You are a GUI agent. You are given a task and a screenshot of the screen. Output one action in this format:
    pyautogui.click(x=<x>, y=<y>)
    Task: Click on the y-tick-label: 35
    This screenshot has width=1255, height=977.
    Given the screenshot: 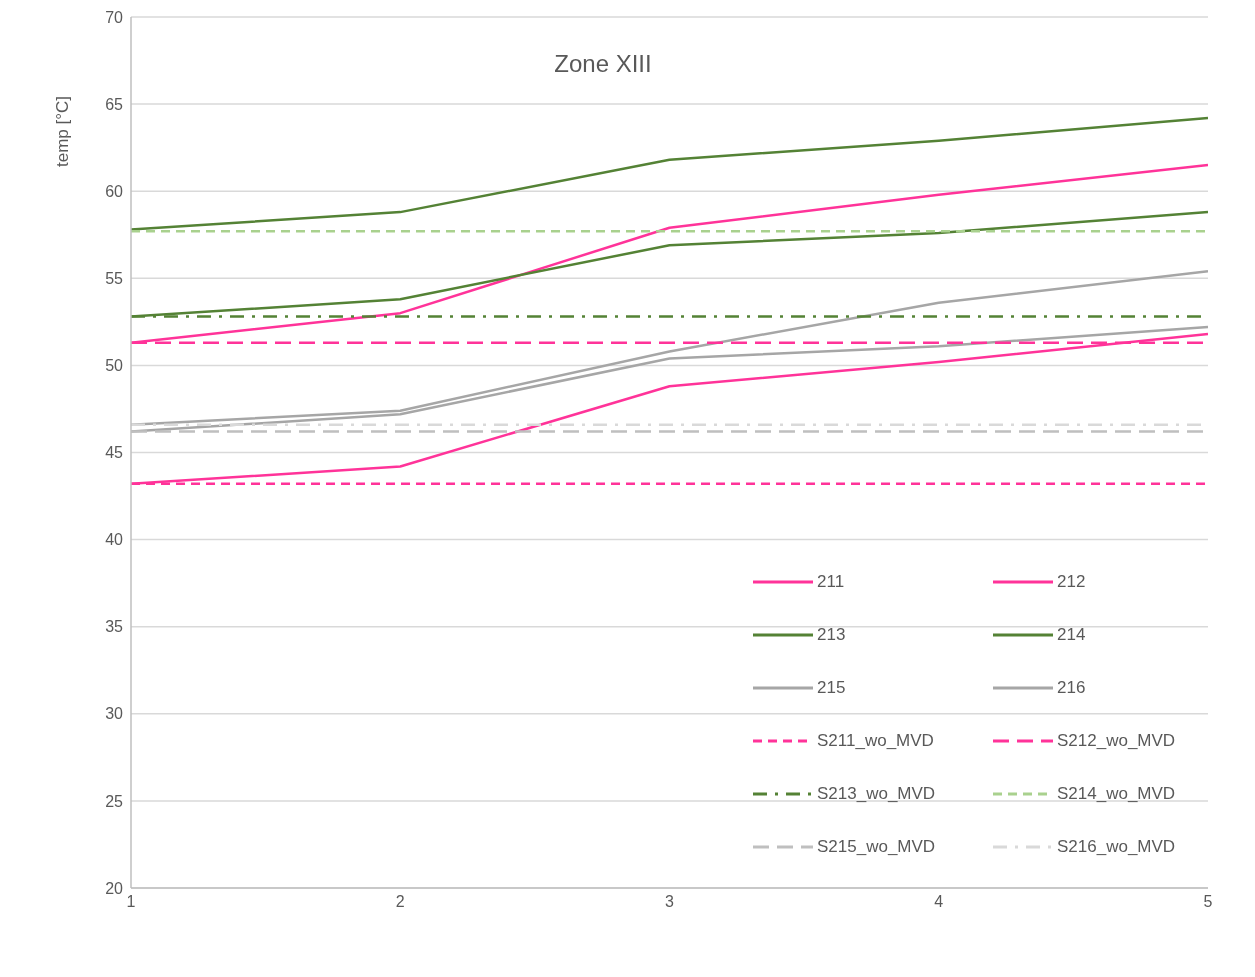 What is the action you would take?
    pyautogui.click(x=114, y=627)
    